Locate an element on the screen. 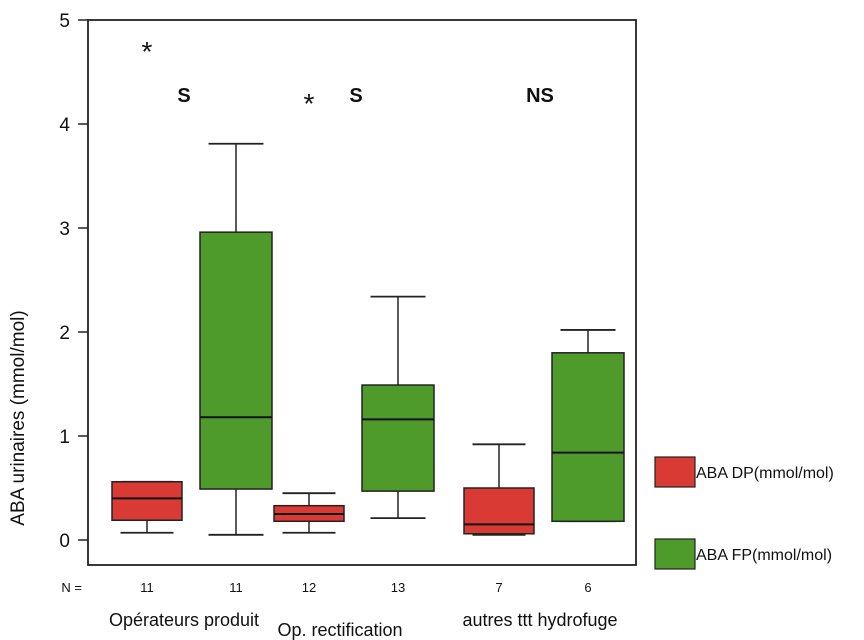  y-axis-label: ABA urinaires (mmol/mol) is located at coordinates (18, 417).